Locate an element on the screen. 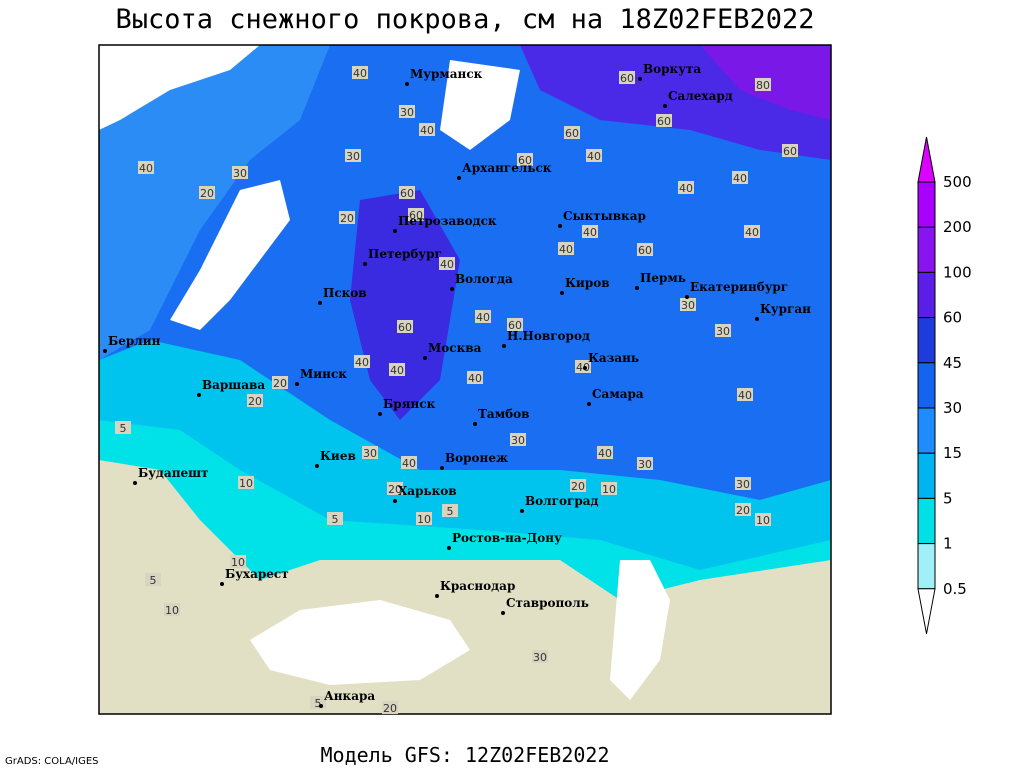 The width and height of the screenshot is (1024, 768). city-label: Мурманск is located at coordinates (446, 74).